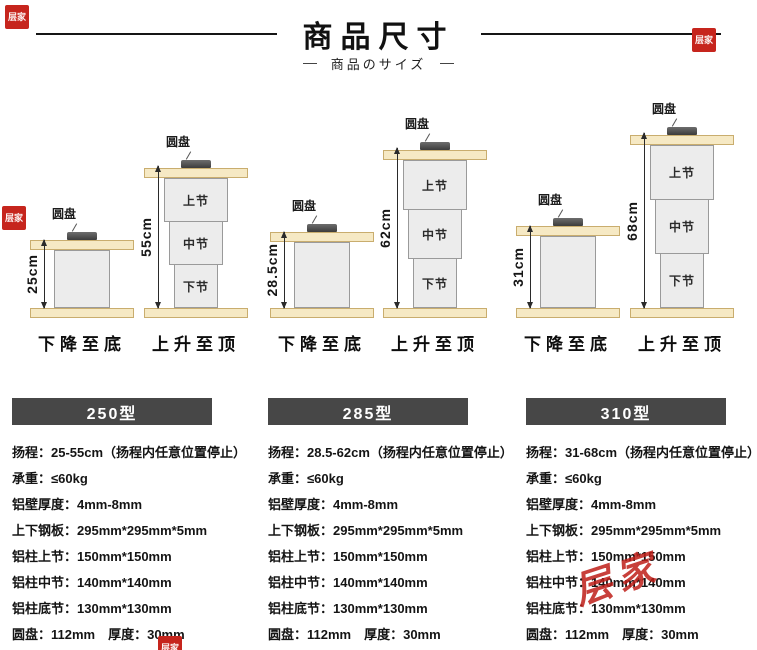 The height and width of the screenshot is (650, 757). I want to click on height-dimension: 55cm, so click(149, 237).